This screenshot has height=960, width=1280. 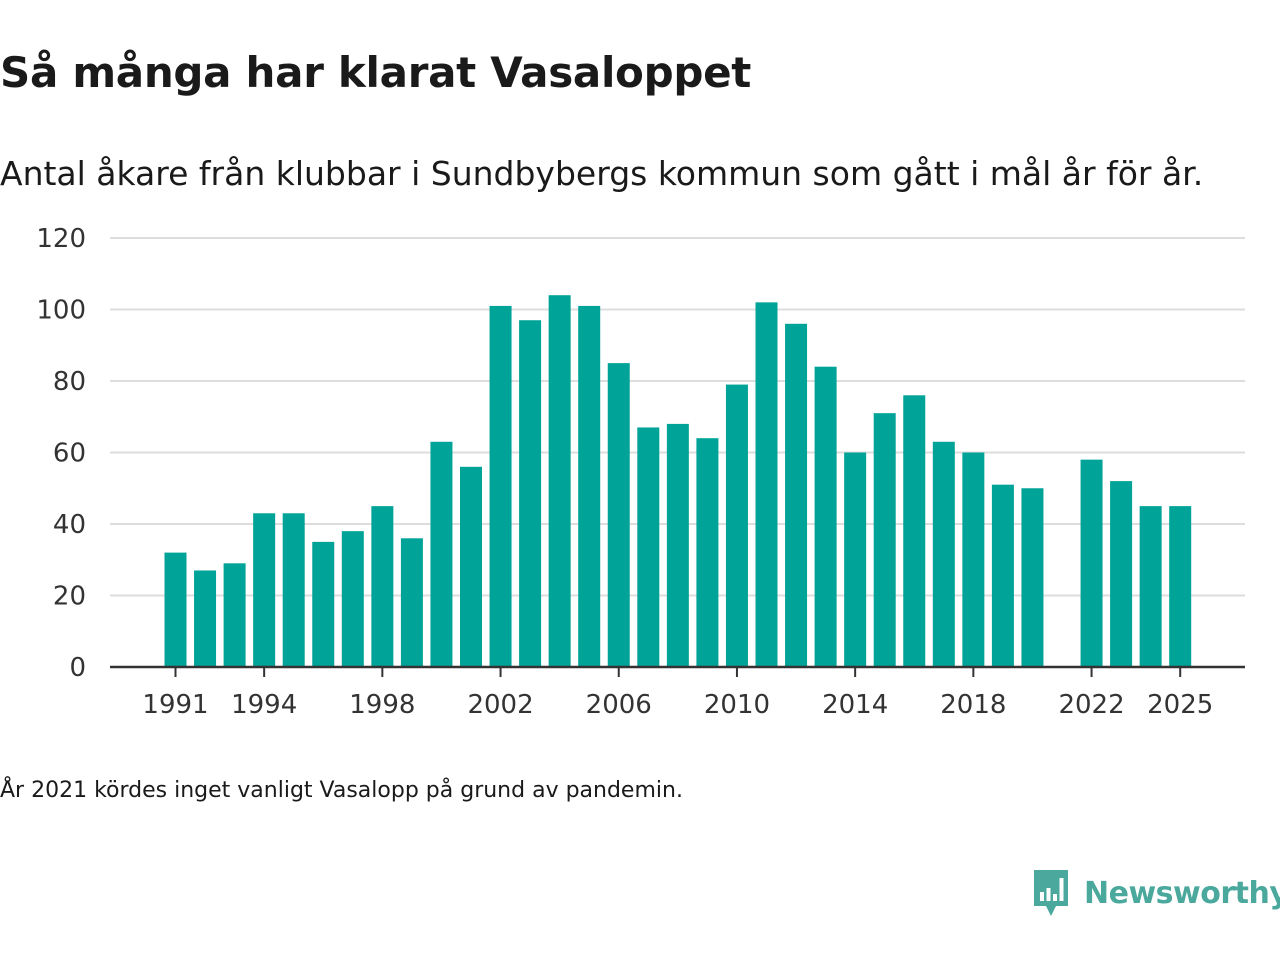 What do you see at coordinates (69, 454) in the screenshot?
I see `y-tick-label: 60` at bounding box center [69, 454].